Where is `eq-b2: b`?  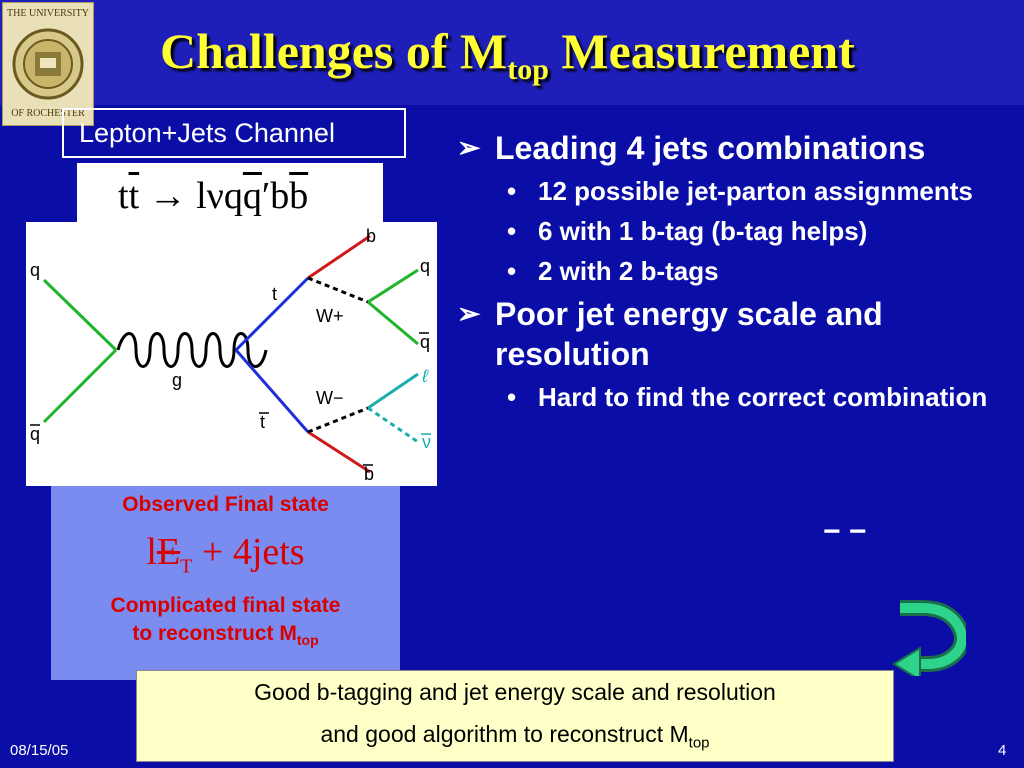 eq-b2: b is located at coordinates (299, 196).